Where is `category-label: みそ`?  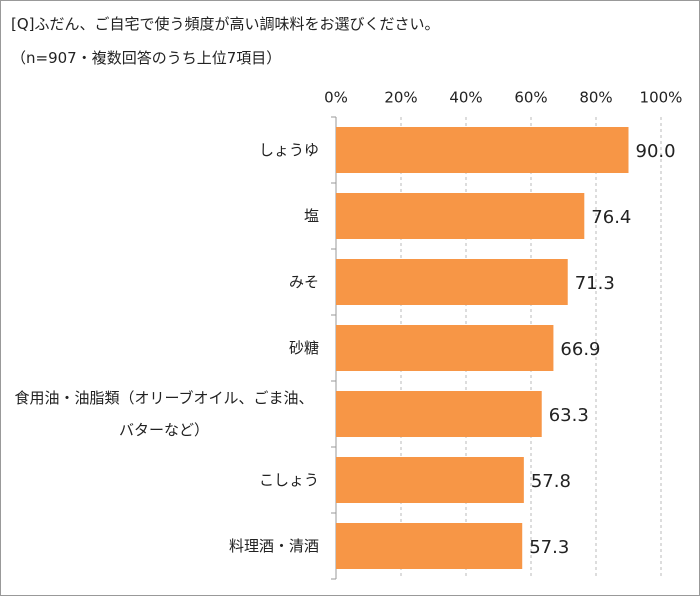 category-label: みそ is located at coordinates (164, 282).